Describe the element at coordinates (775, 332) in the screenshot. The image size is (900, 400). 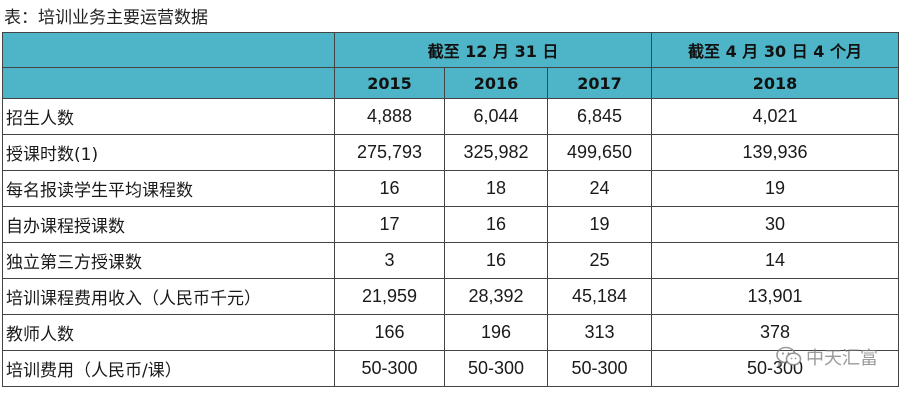
I see `cell-value: 378` at that location.